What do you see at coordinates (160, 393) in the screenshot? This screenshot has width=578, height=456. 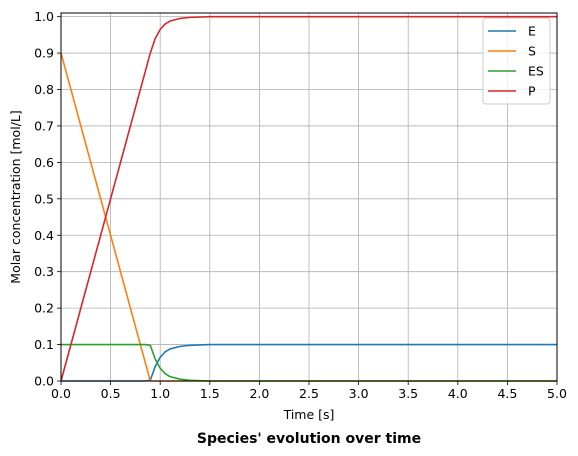 I see `x-tick-label: 1.0` at bounding box center [160, 393].